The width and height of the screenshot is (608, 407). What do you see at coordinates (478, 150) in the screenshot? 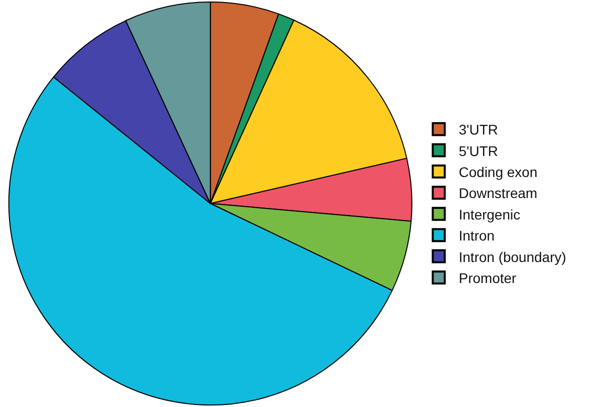
I see `legend-label: 5'UTR` at bounding box center [478, 150].